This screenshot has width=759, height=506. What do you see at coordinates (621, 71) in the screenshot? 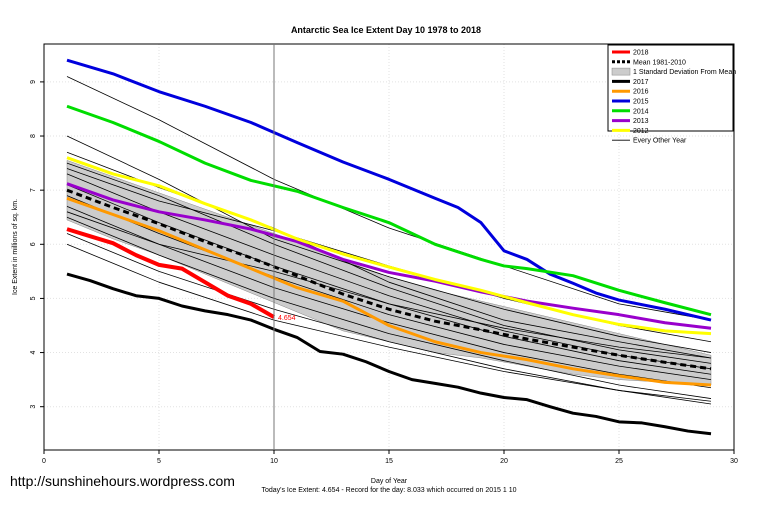
I see `legend-swatch-std-dev` at bounding box center [621, 71].